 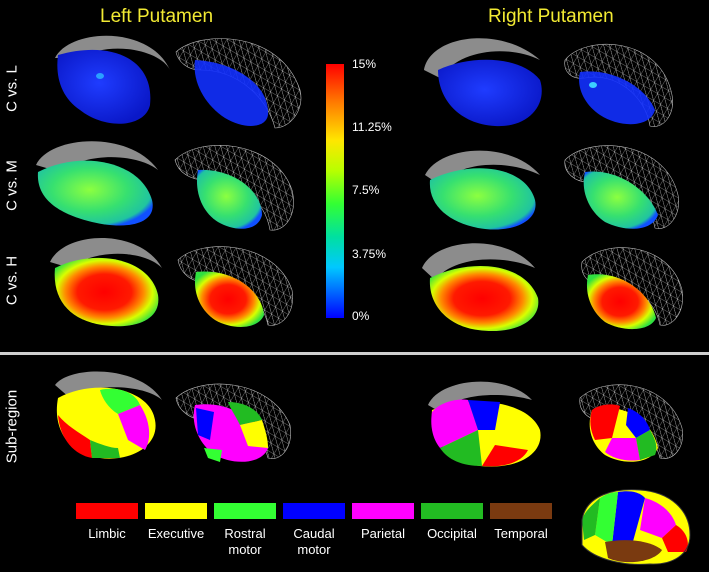 What do you see at coordinates (157, 16) in the screenshot?
I see `left-putamen-header: Left Putamen` at bounding box center [157, 16].